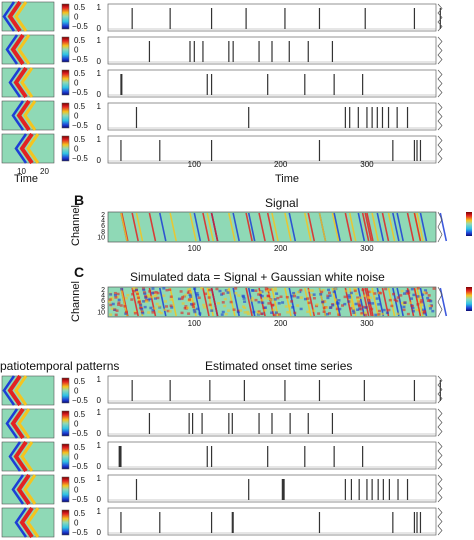 The height and width of the screenshot is (540, 474). What do you see at coordinates (28, 423) in the screenshot?
I see `pattern-thumbnail` at bounding box center [28, 423].